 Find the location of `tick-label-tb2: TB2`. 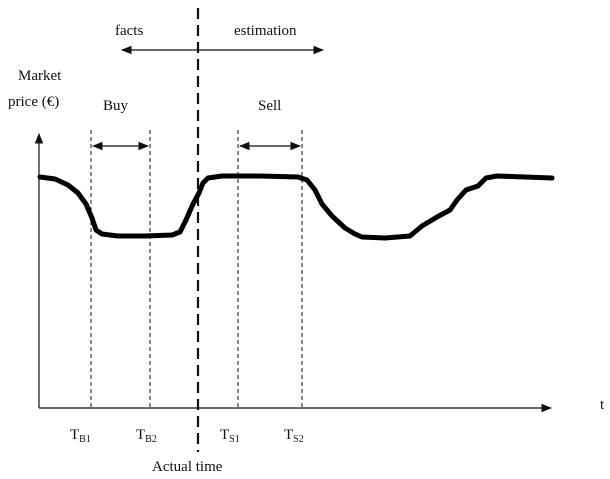

tick-label-tb2: TB2 is located at coordinates (146, 436).